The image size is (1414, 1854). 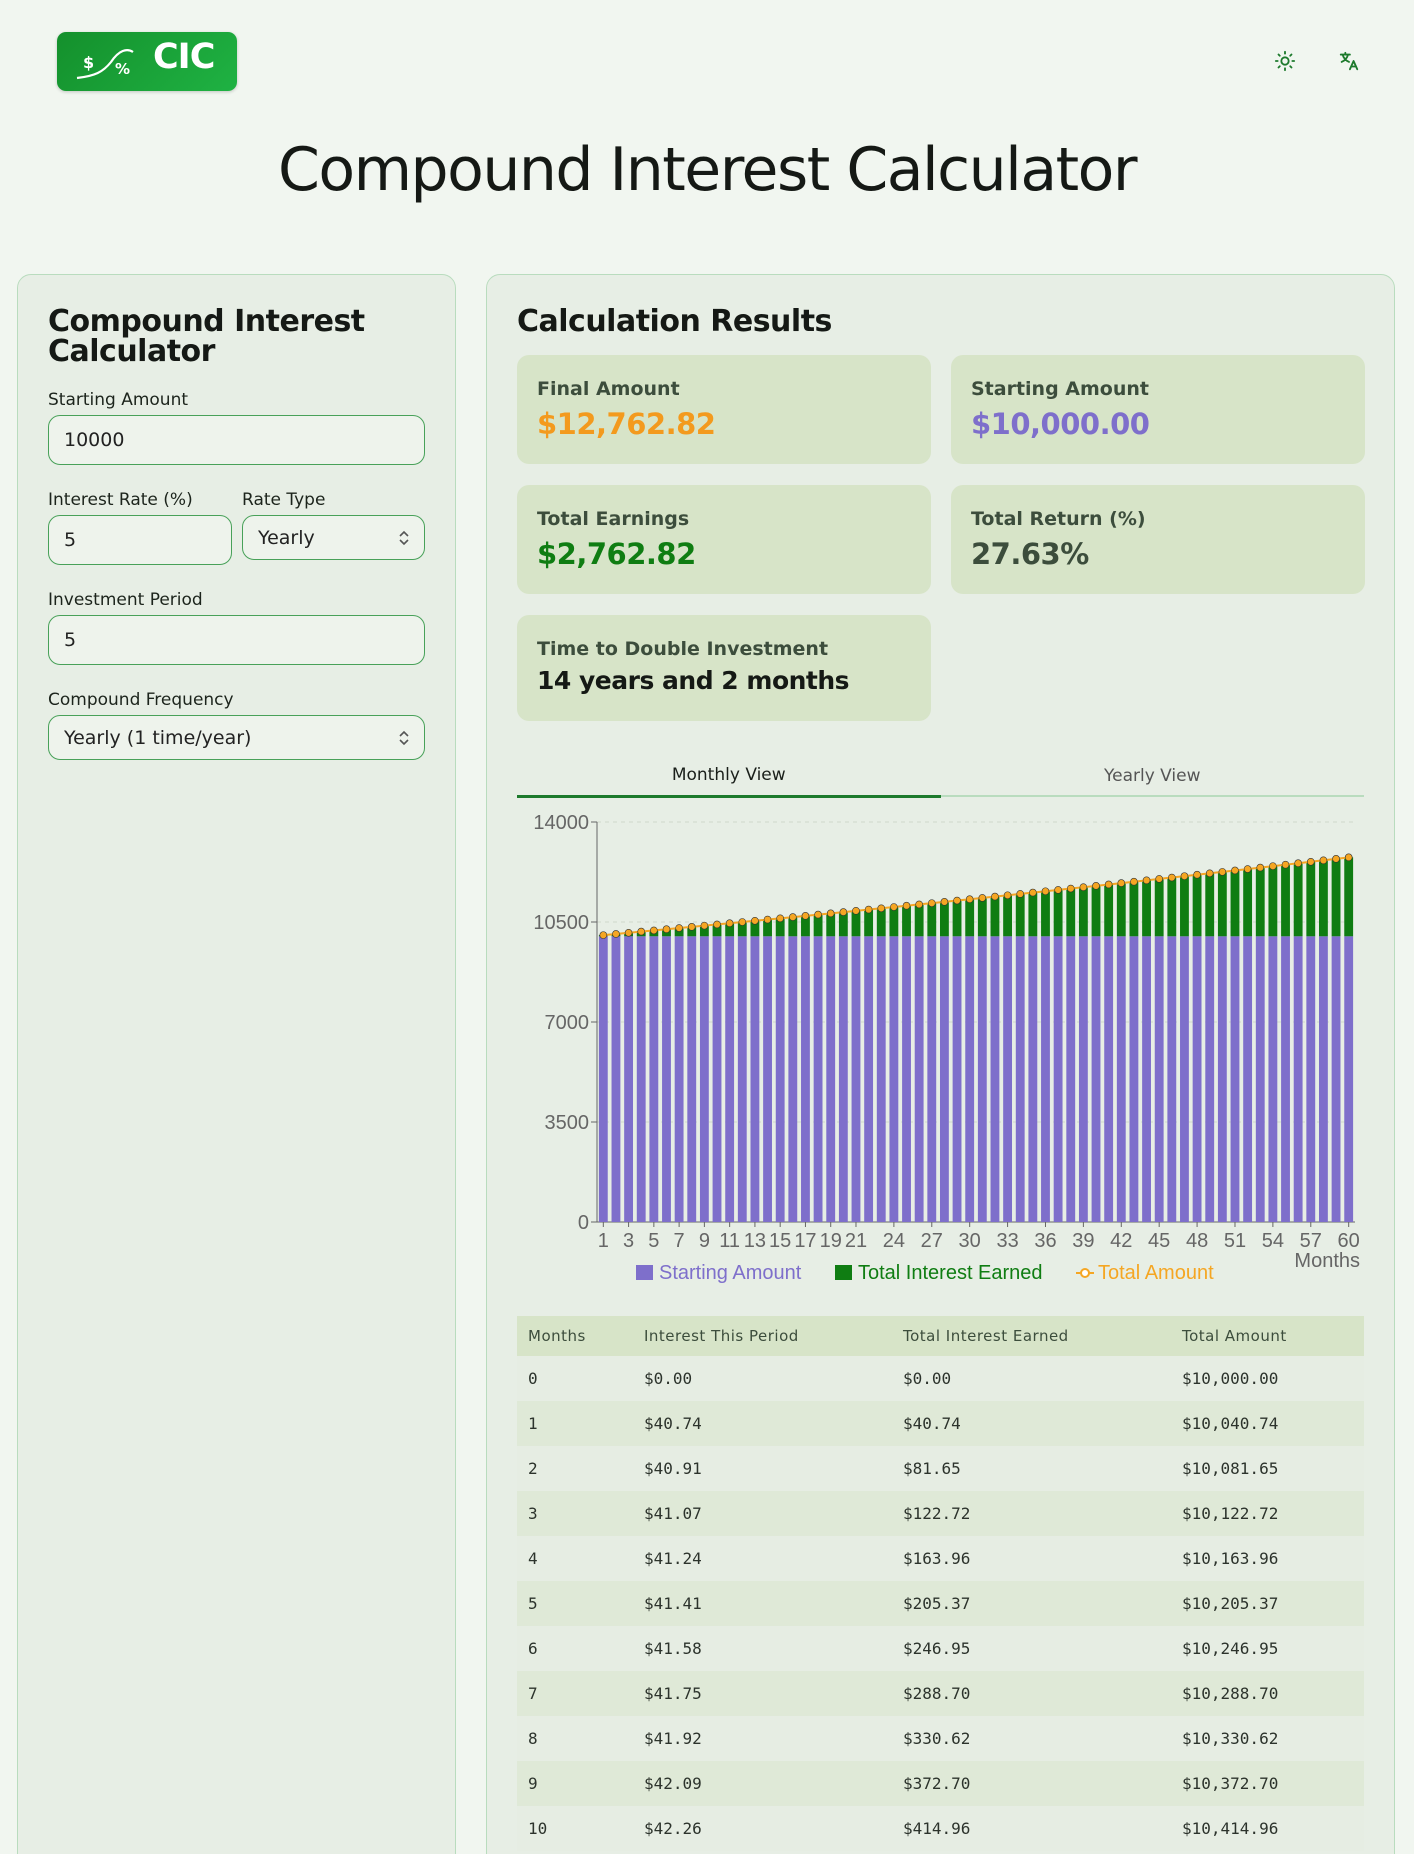 What do you see at coordinates (1349, 61) in the screenshot?
I see `language-button` at bounding box center [1349, 61].